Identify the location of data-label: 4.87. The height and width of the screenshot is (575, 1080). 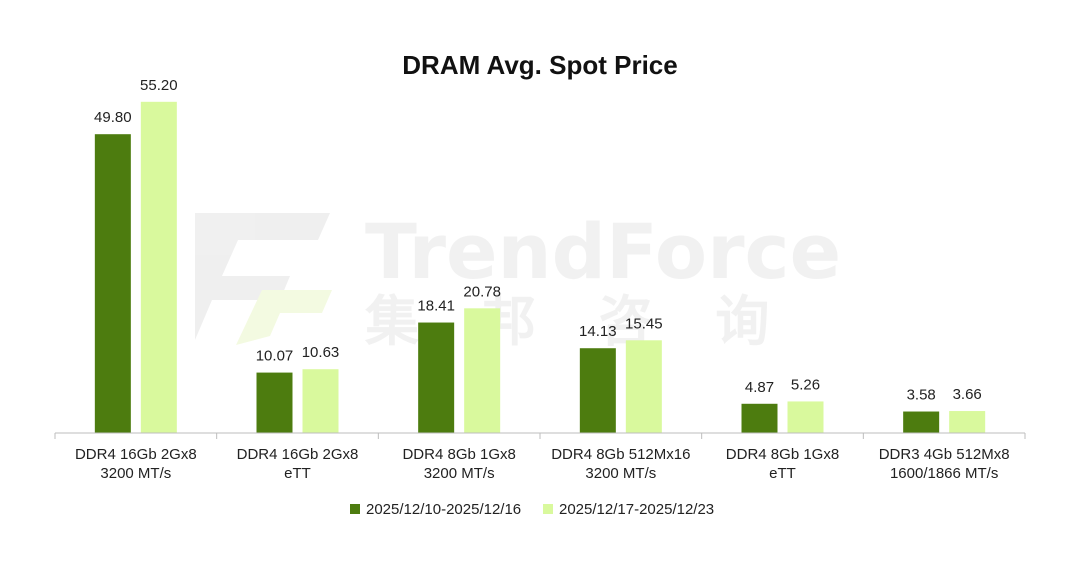
(759, 387).